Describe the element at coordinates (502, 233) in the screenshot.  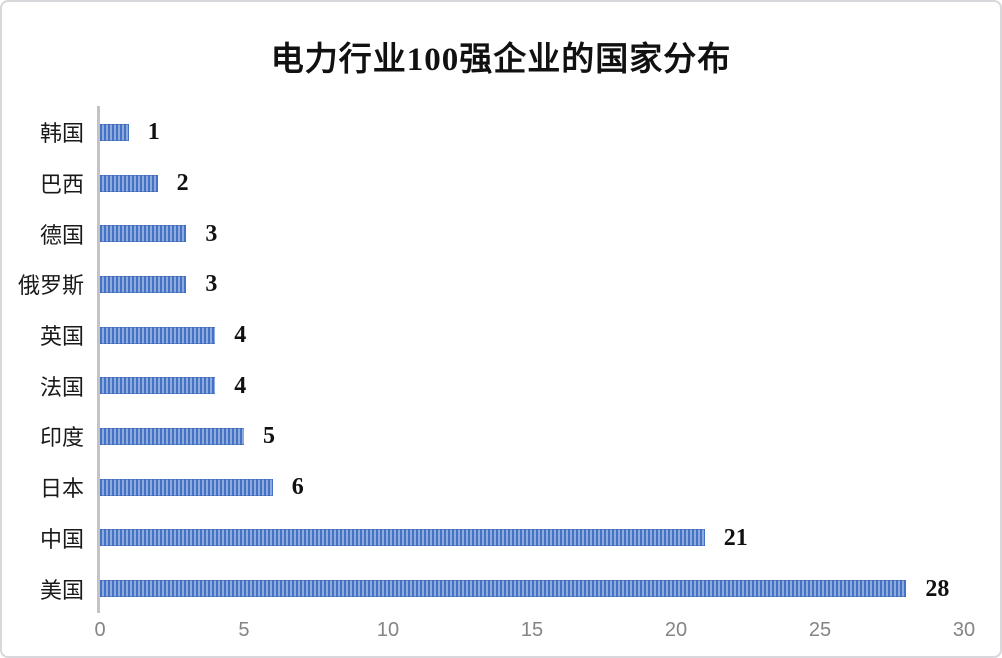
I see `bar-row: 德国 3` at that location.